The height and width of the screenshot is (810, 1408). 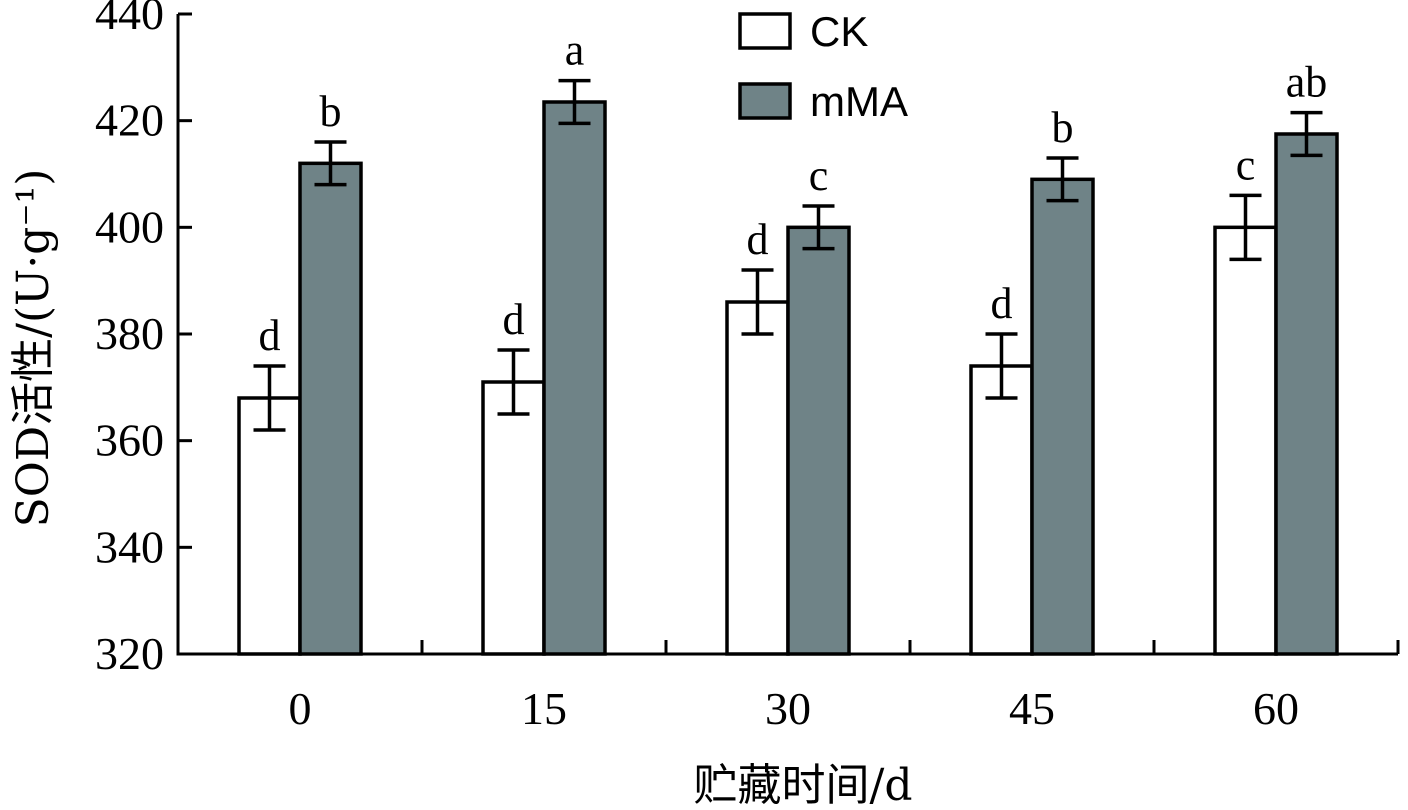 I want to click on y-tick-label: 420, so click(x=129, y=120).